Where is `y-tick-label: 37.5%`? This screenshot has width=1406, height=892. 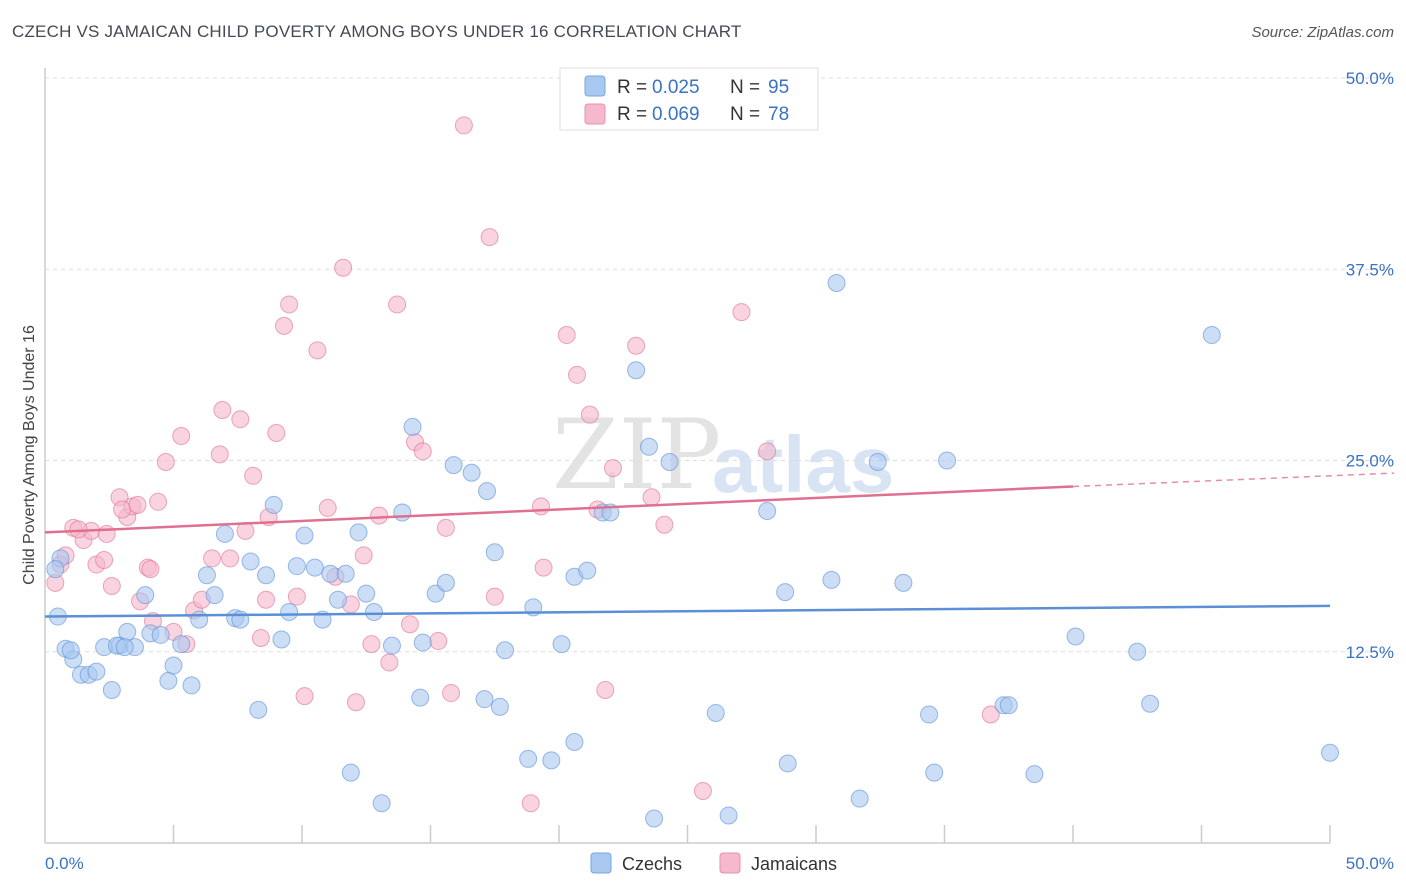 y-tick-label: 37.5% is located at coordinates (1370, 269).